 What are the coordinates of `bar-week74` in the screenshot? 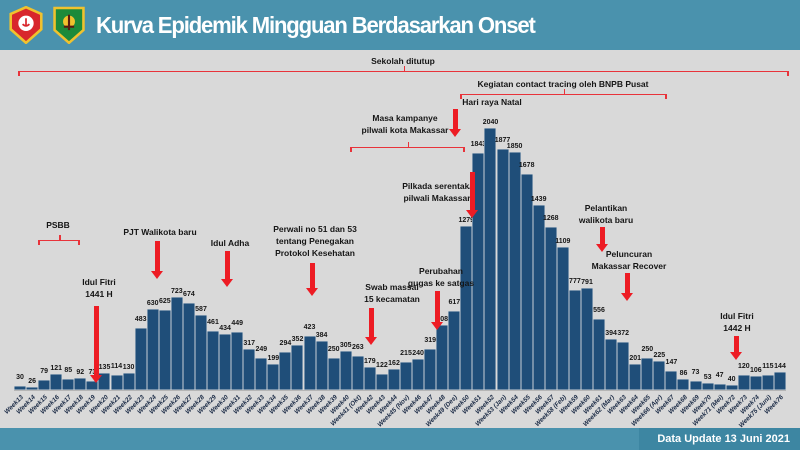 It's located at (755, 383).